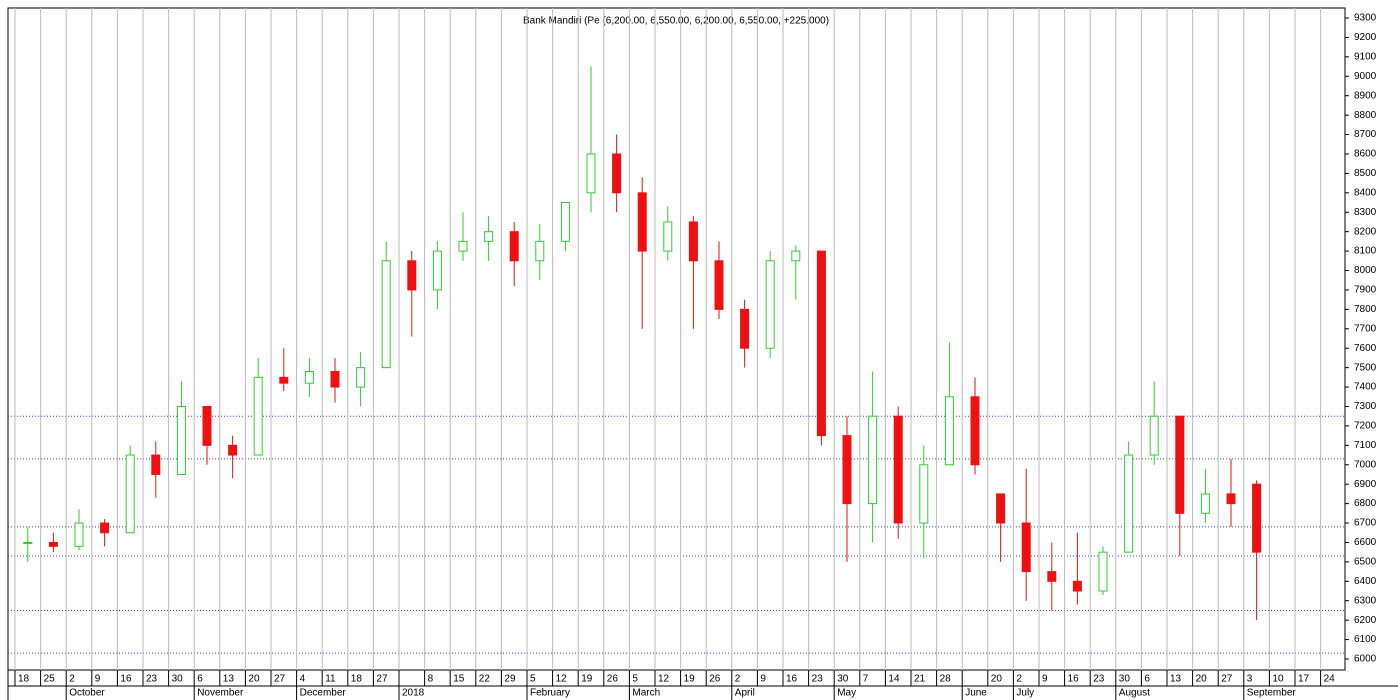 The width and height of the screenshot is (1398, 700). What do you see at coordinates (1365, 639) in the screenshot?
I see `y-tick-label: 6100` at bounding box center [1365, 639].